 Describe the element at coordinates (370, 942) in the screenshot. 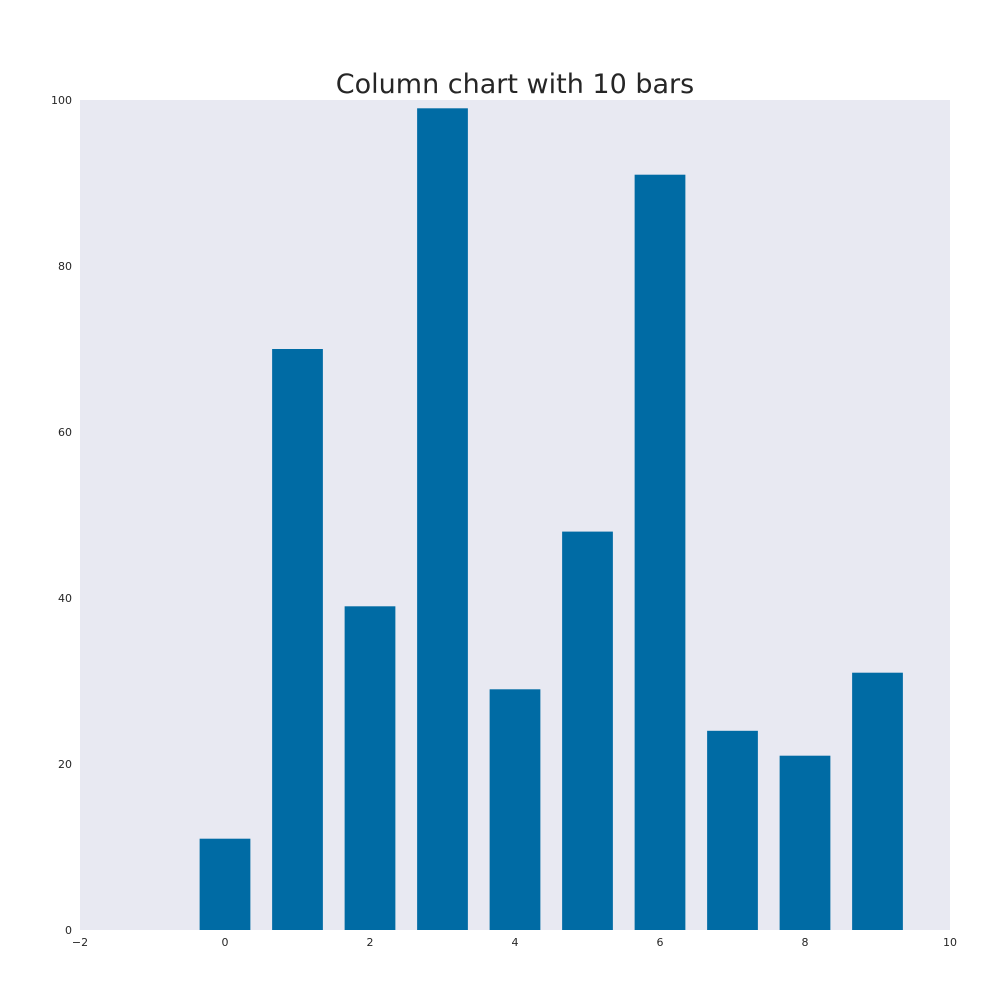

I see `x-tick-label: 2` at that location.